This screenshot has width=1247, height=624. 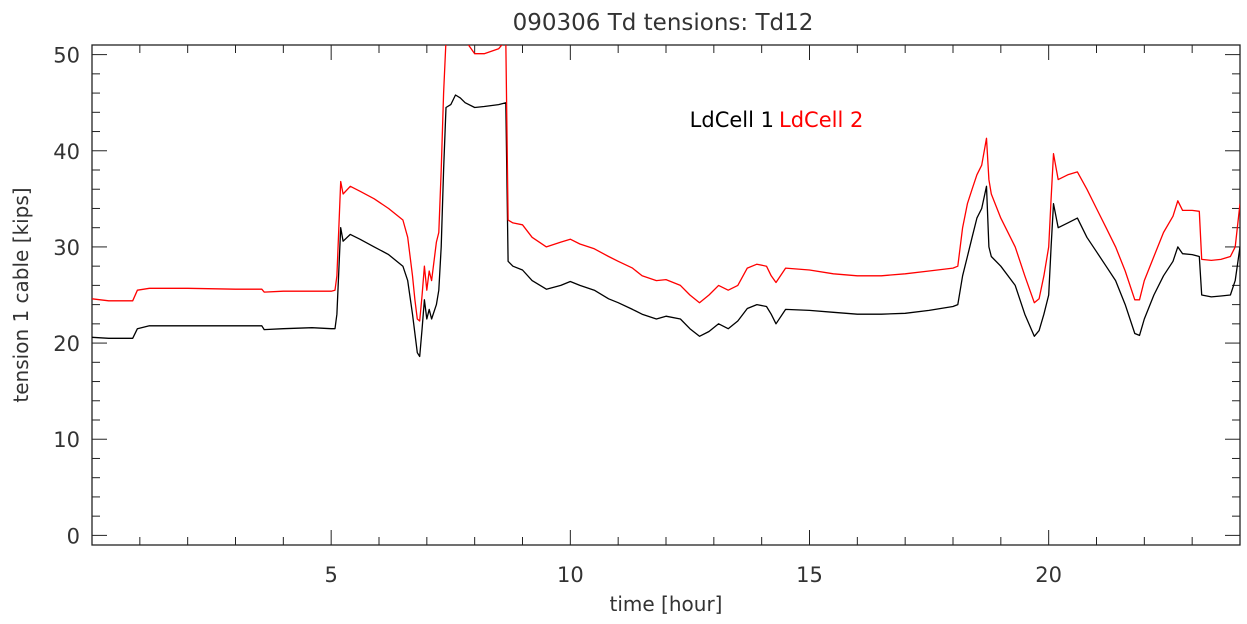 What do you see at coordinates (66, 248) in the screenshot?
I see `y-tick-label: 30` at bounding box center [66, 248].